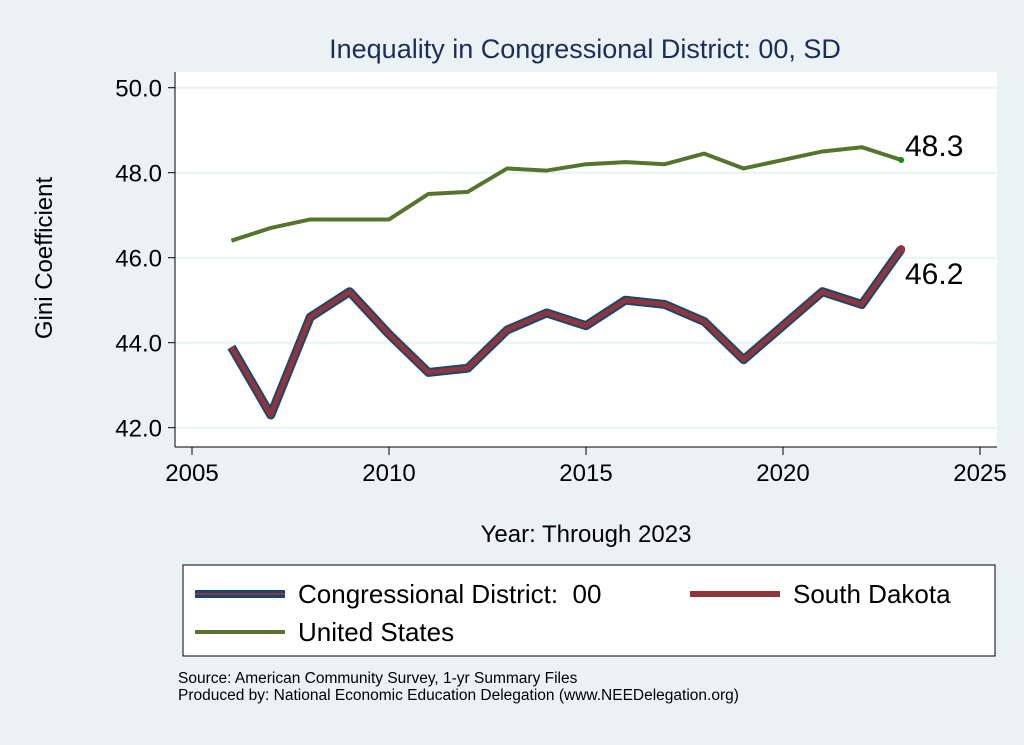  I want to click on x-tick-label: 2010, so click(388, 473).